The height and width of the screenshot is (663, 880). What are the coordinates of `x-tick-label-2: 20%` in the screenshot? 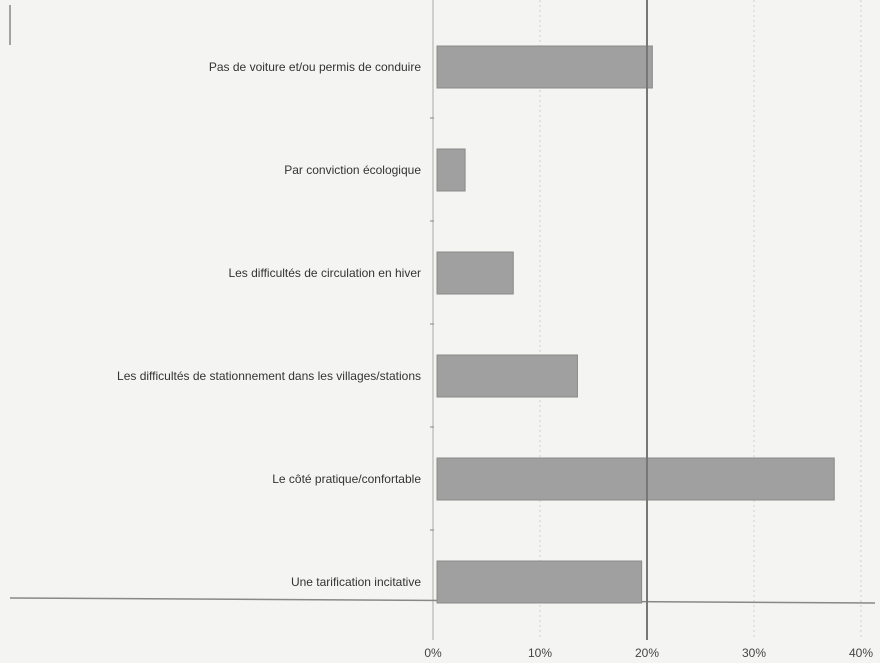 It's located at (647, 653).